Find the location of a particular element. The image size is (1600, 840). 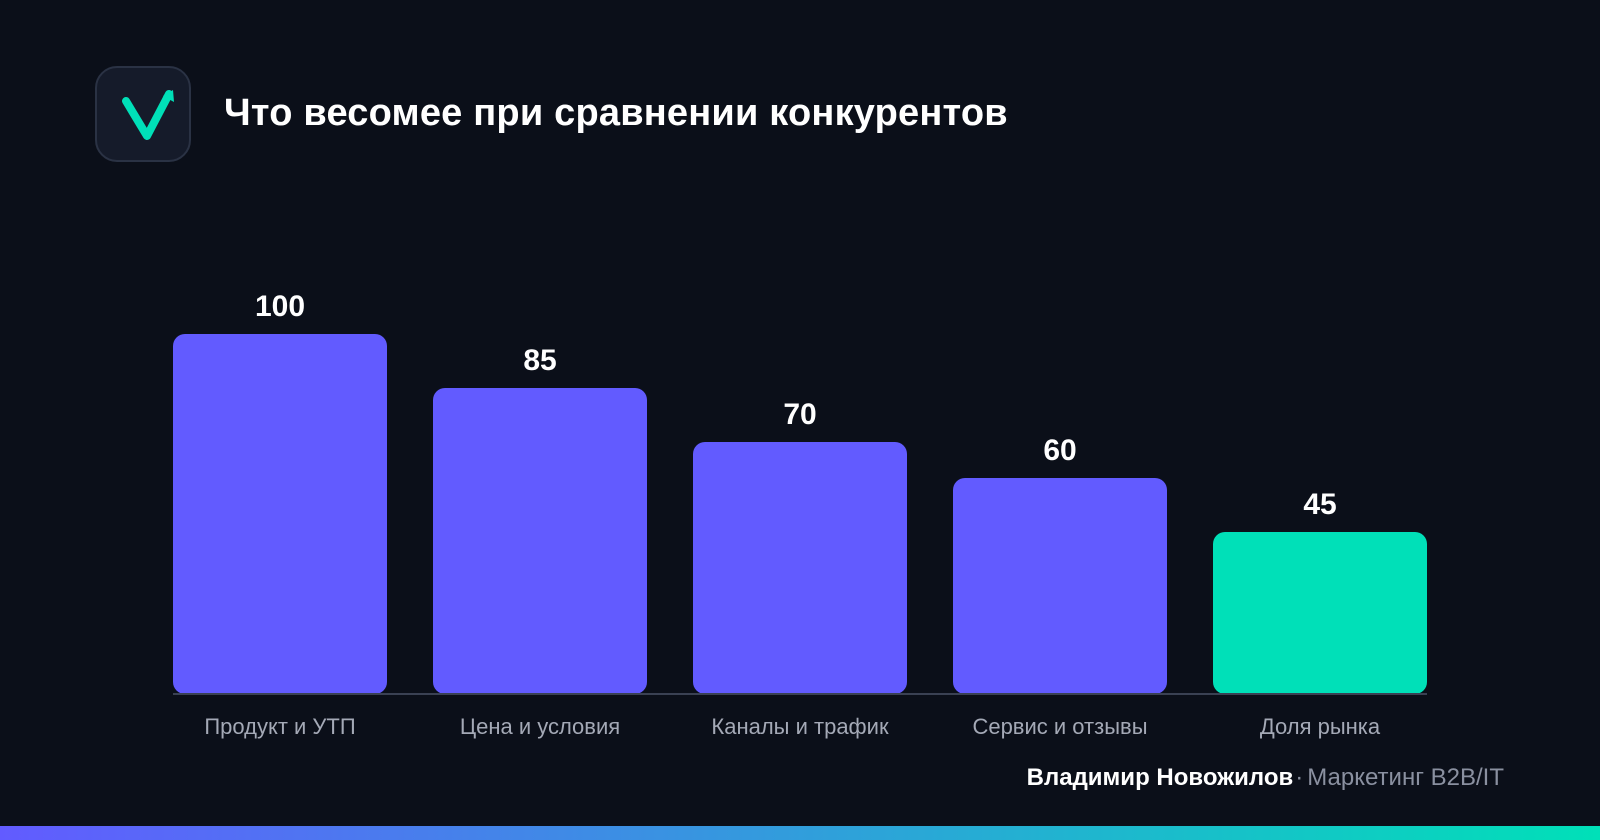

value-label-3: 70 is located at coordinates (799, 414).